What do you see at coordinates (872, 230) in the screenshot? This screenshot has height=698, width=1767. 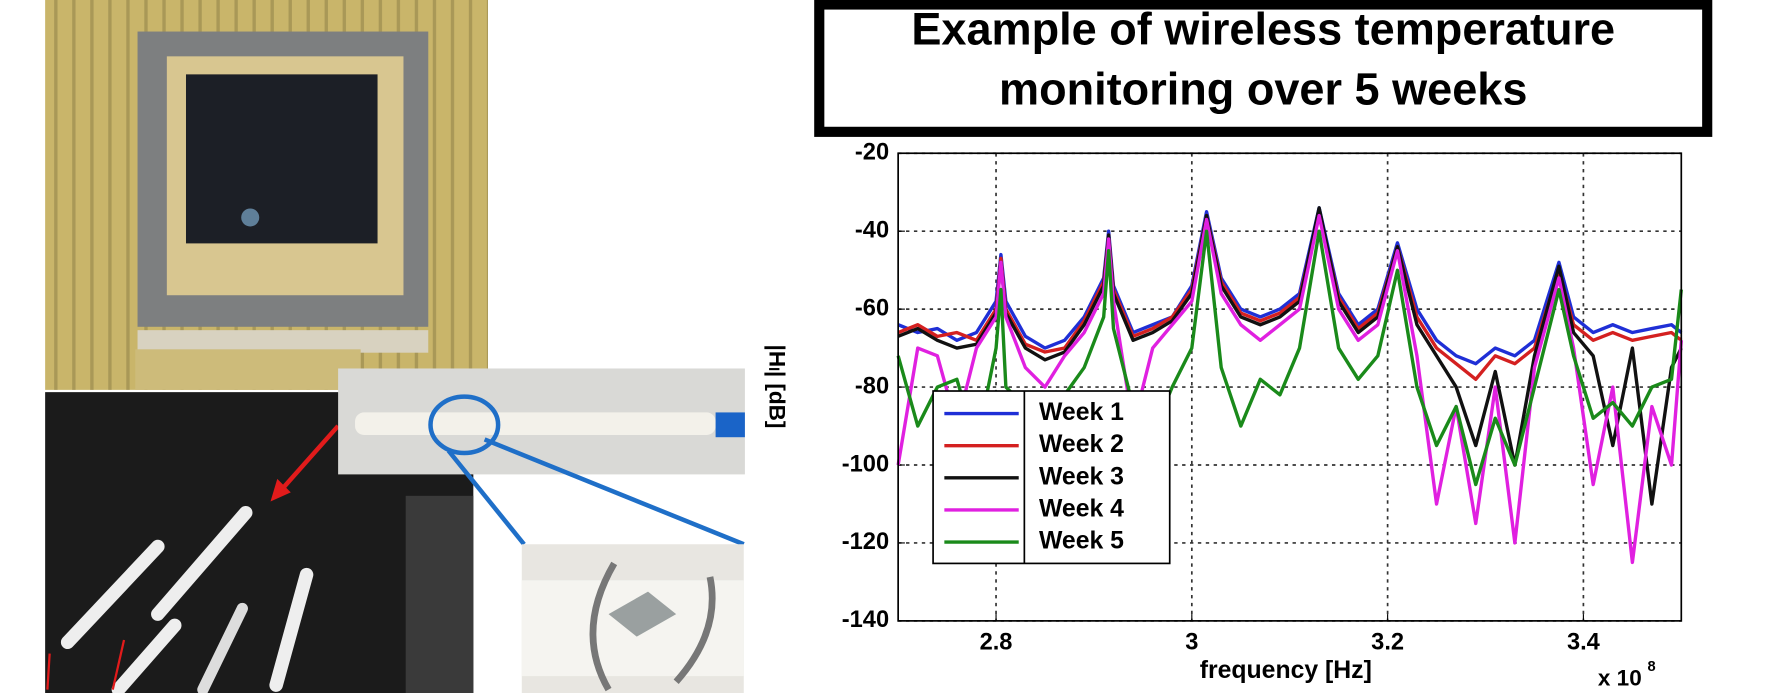 I see `y-tick-label: -40` at bounding box center [872, 230].